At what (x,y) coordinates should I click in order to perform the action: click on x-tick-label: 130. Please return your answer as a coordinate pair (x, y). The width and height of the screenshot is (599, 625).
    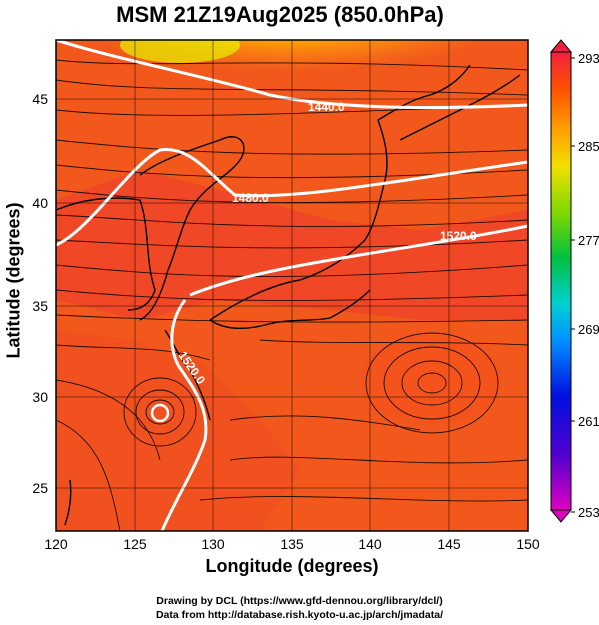
    Looking at the image, I should click on (213, 544).